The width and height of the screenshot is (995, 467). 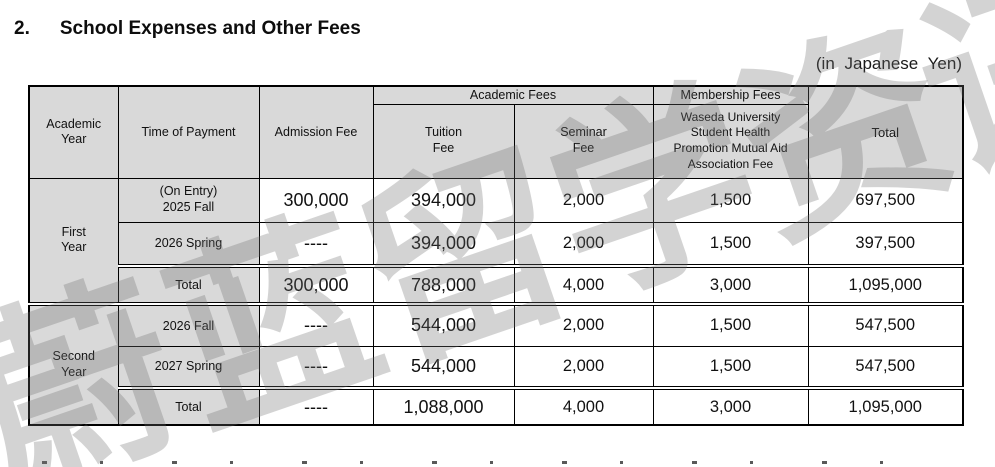 I want to click on section-number: 2., so click(x=22, y=28).